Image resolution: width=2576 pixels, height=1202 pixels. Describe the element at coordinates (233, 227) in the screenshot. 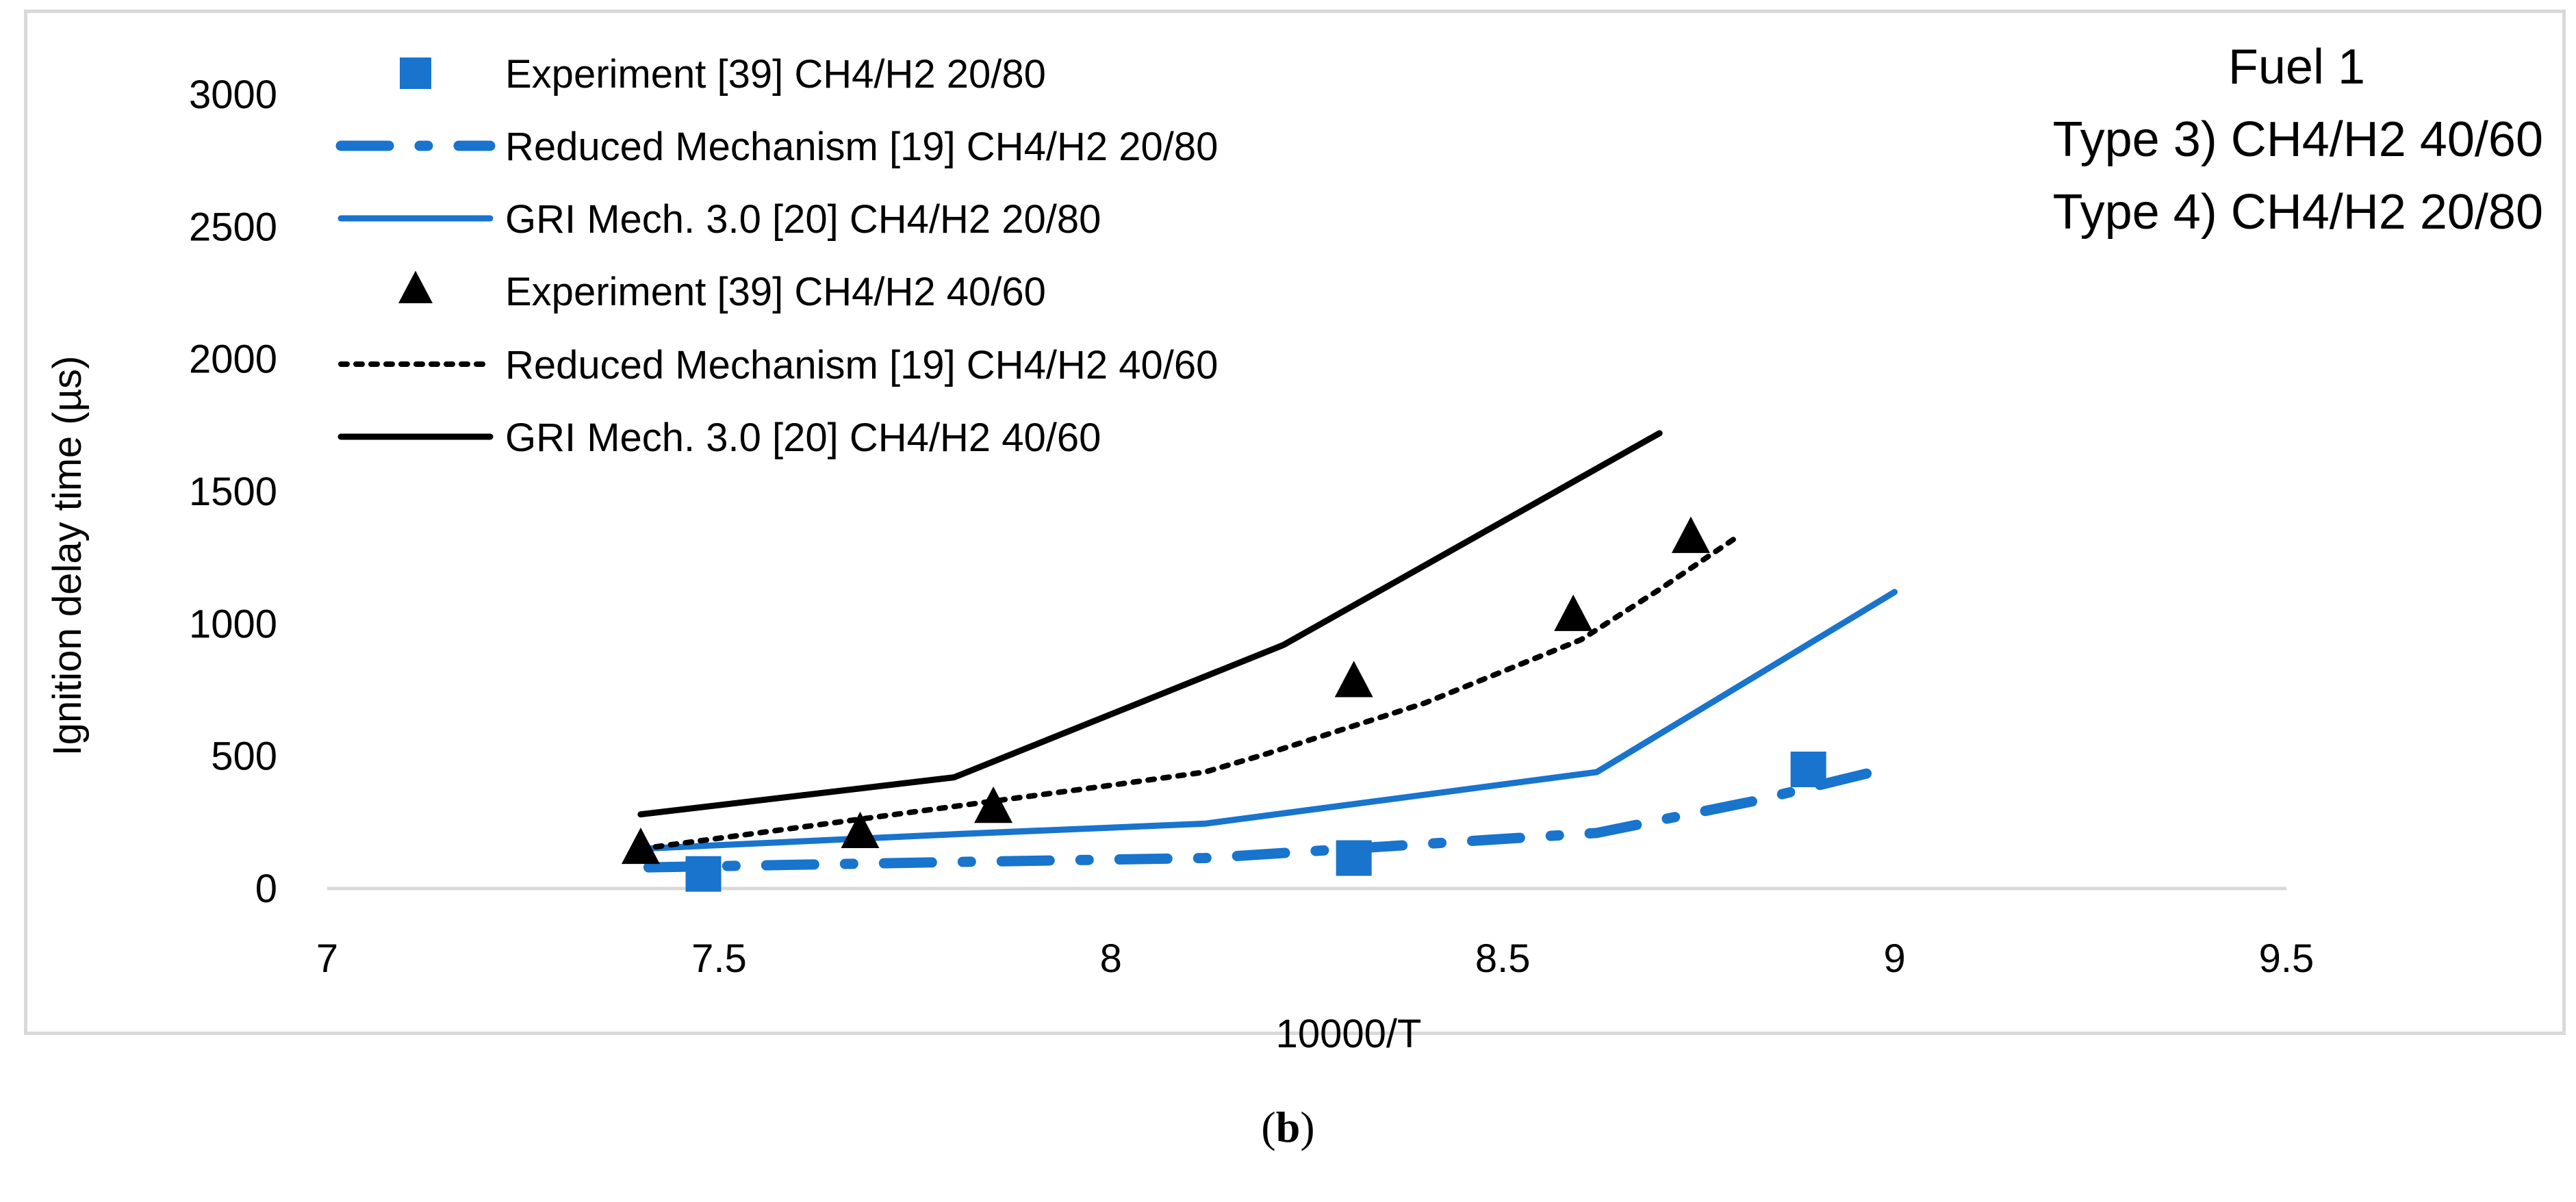

I see `y-tick-label: 2500` at that location.